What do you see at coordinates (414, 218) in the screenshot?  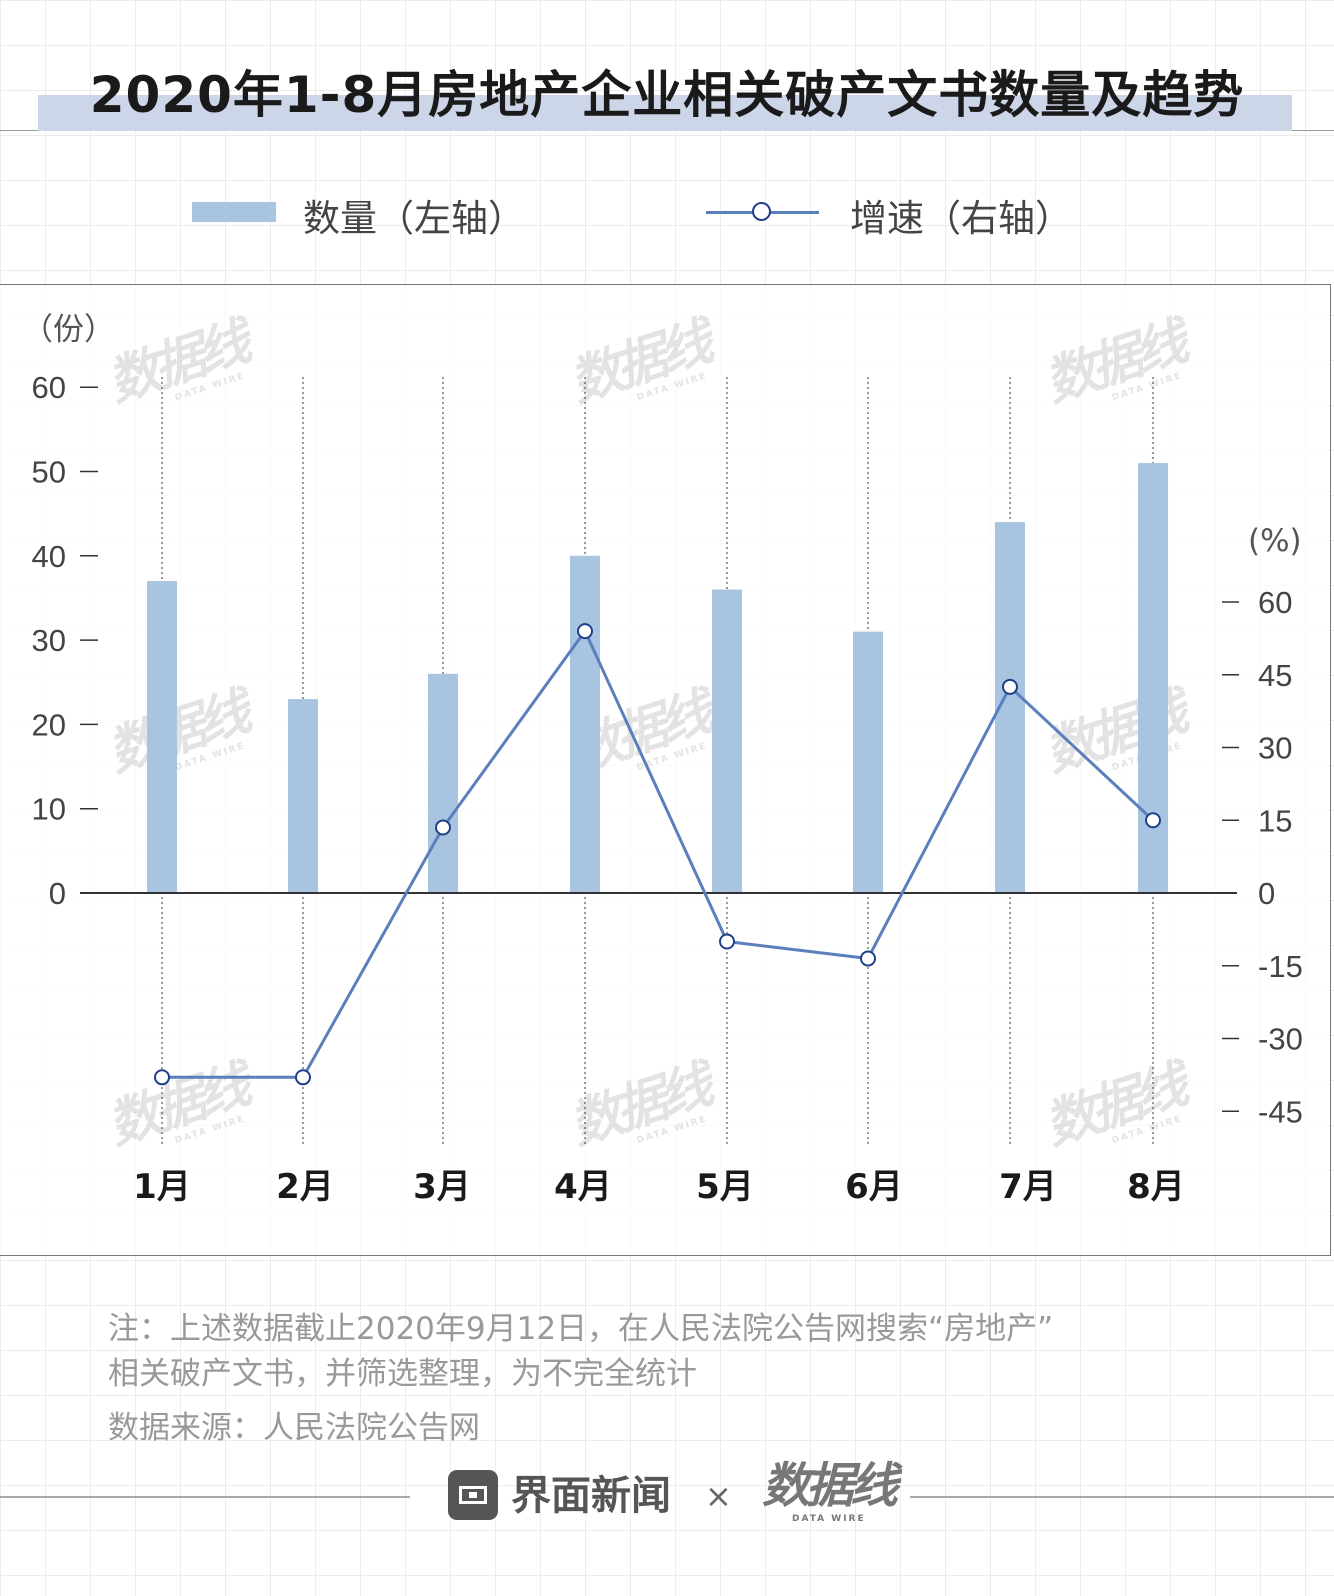 I see `legend-bar-label: 数量（左轴）` at bounding box center [414, 218].